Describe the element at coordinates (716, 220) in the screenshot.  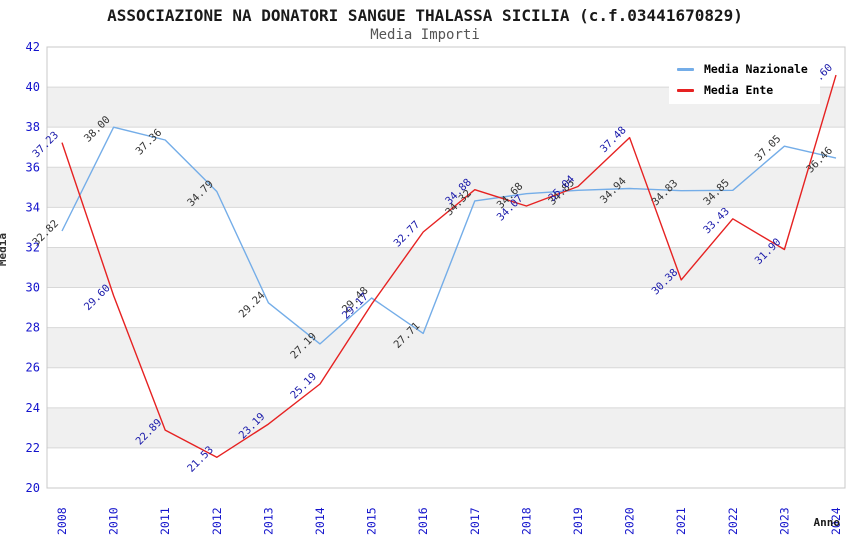
I see `data-point-label: 33.43` at that location.